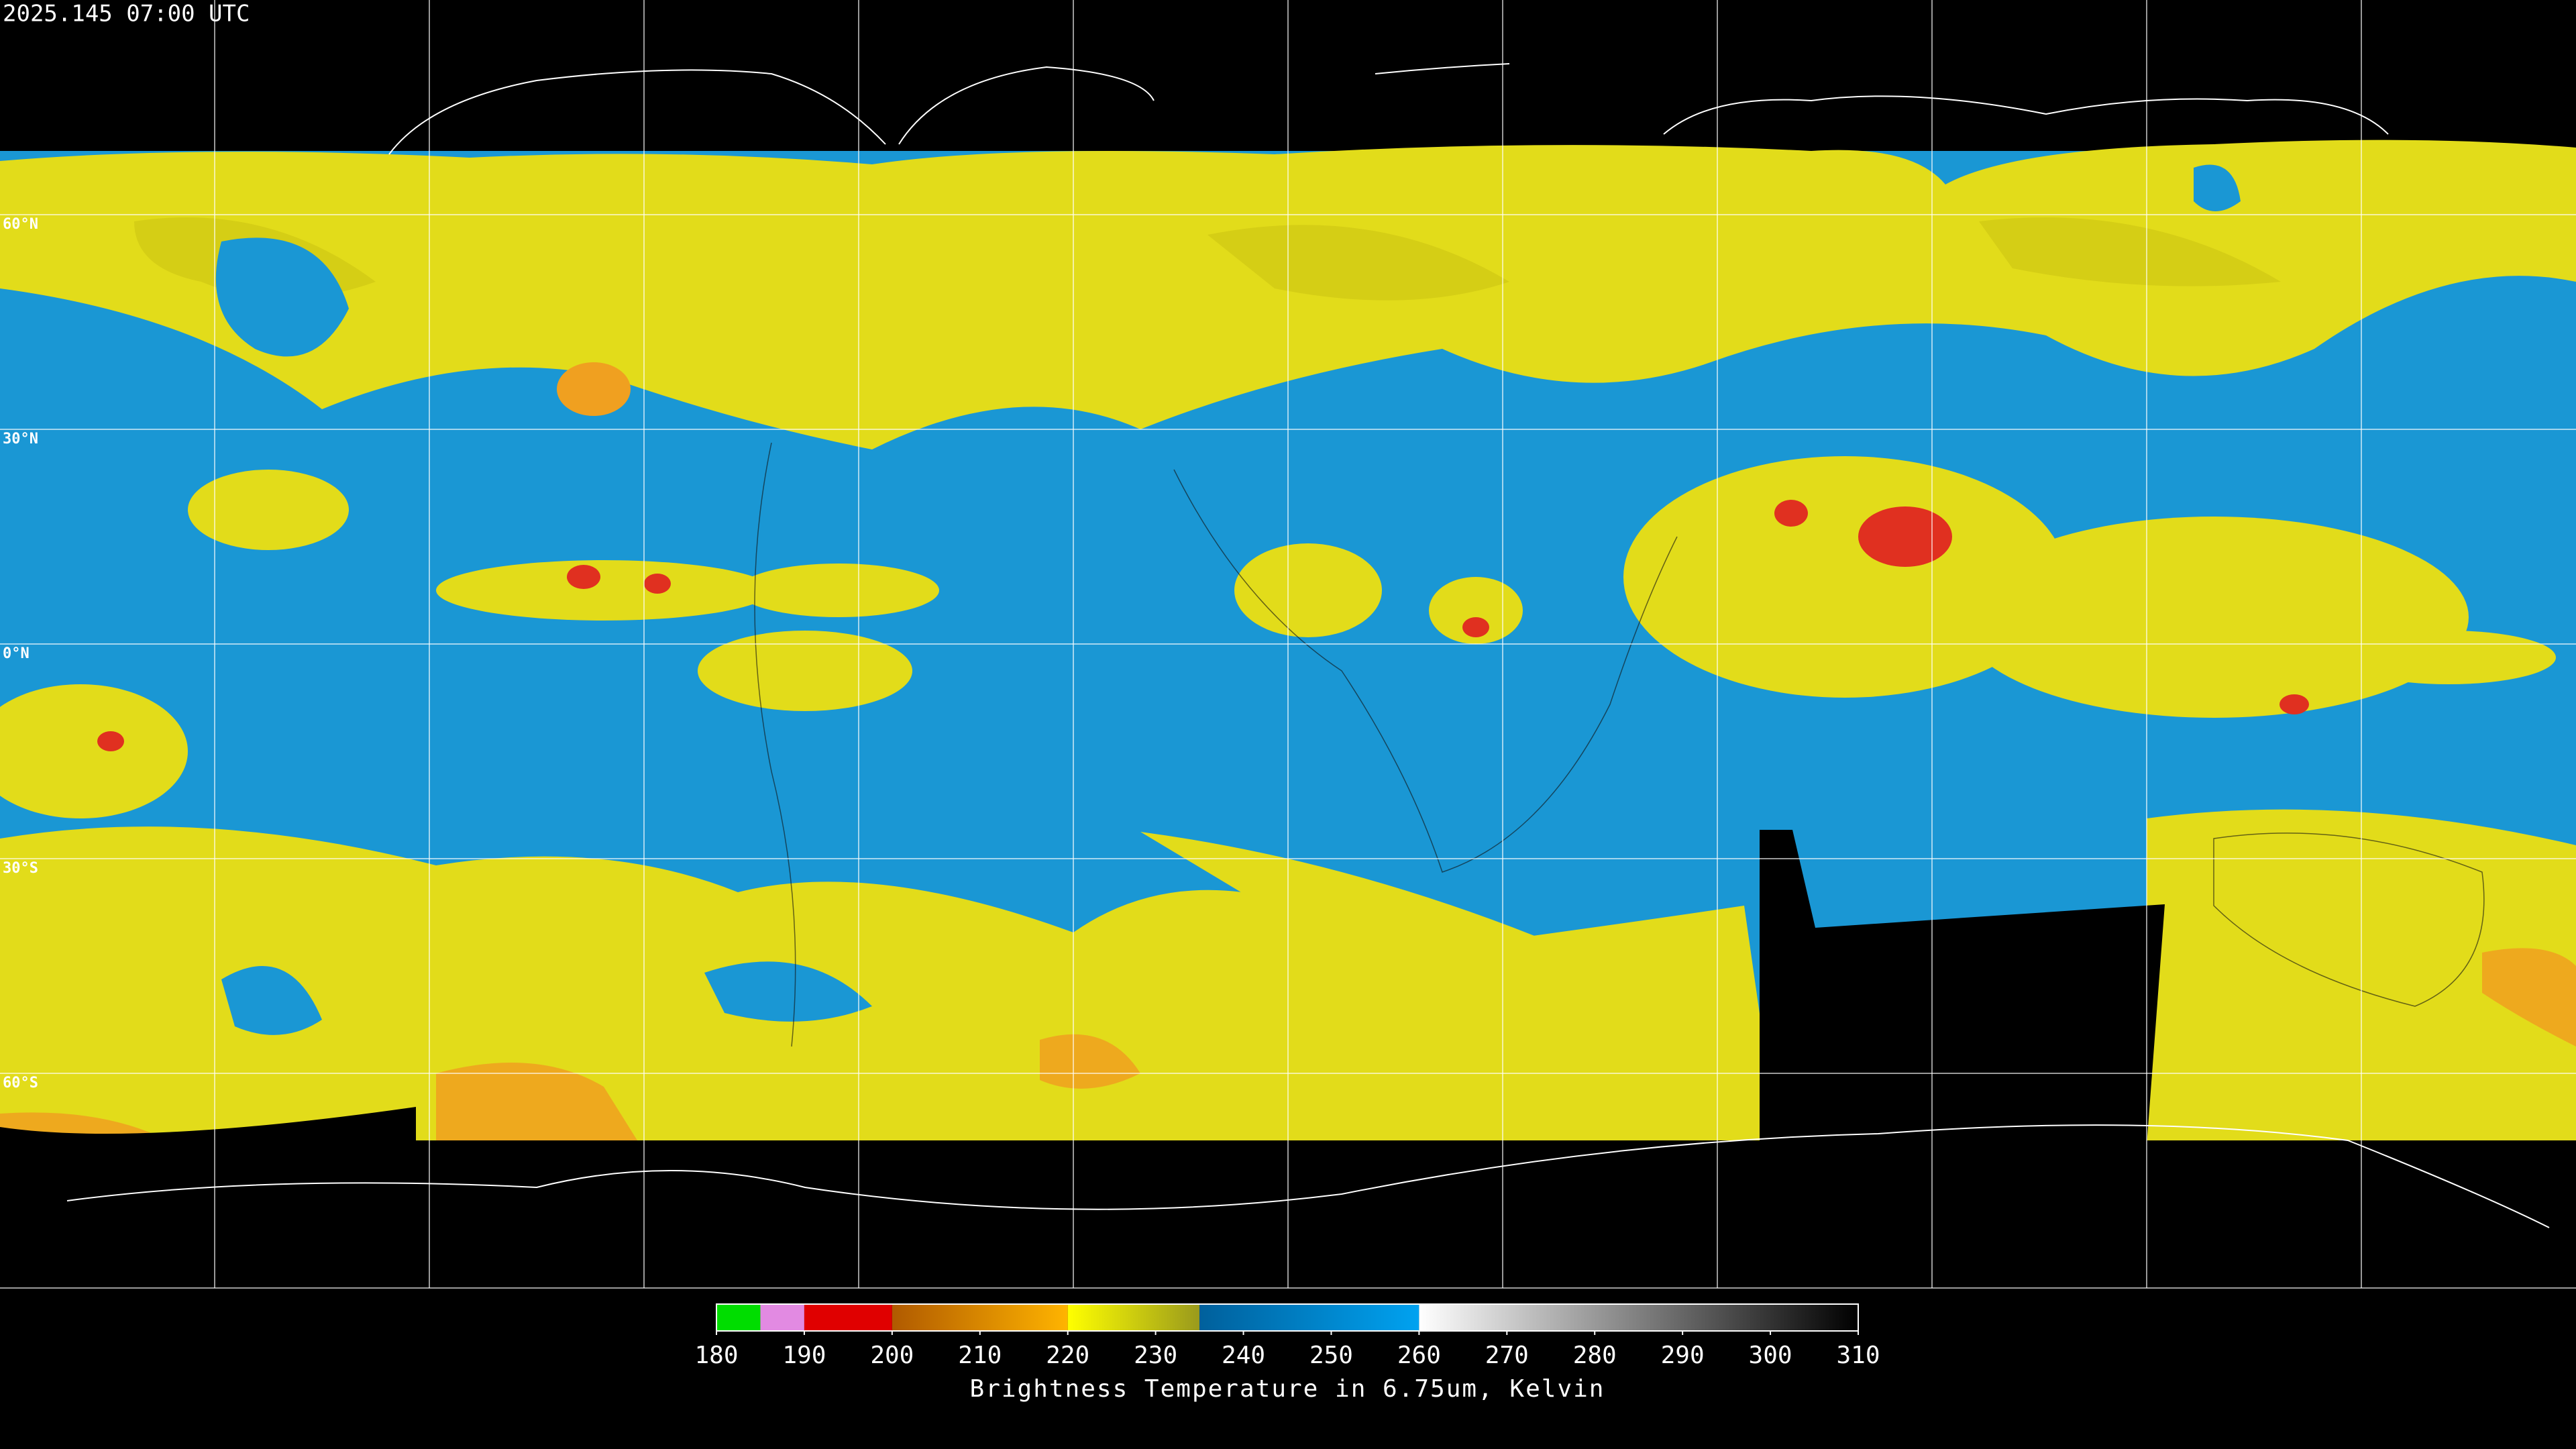  I want to click on latitude-label: 60°N, so click(20, 224).